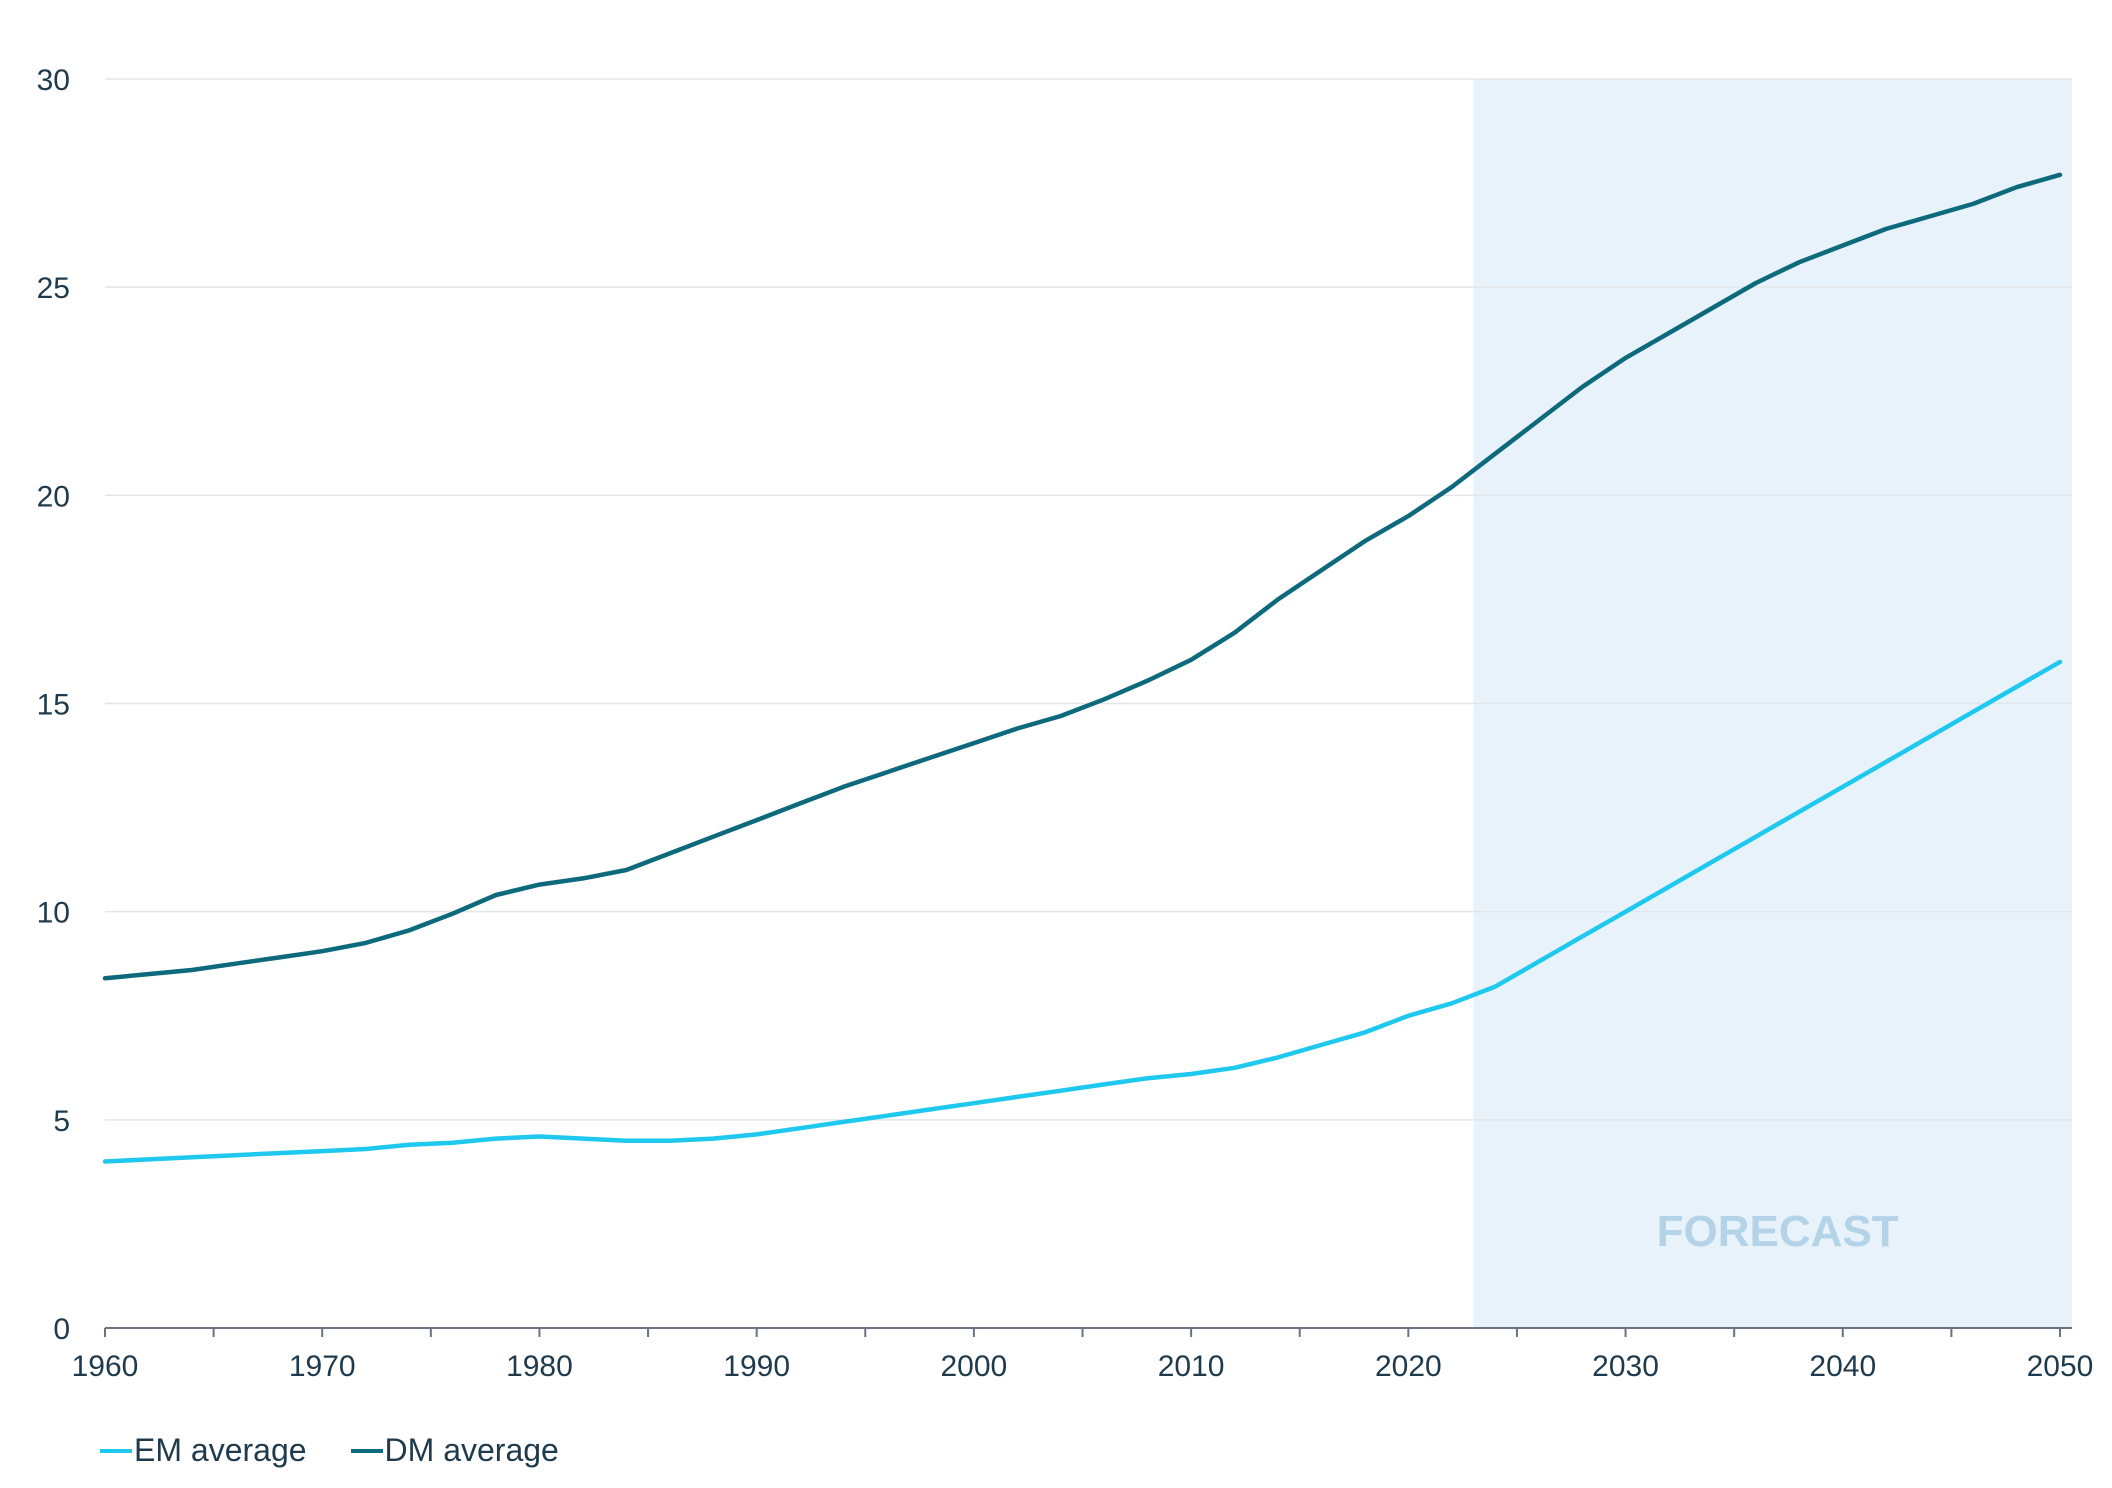 This screenshot has height=1488, width=2112. I want to click on y-tick-label-20: 20, so click(53, 496).